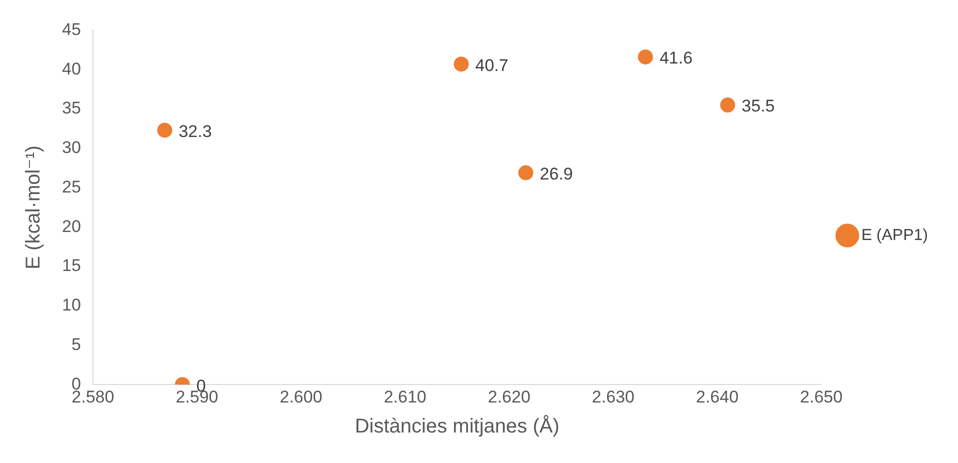 The width and height of the screenshot is (958, 463). I want to click on data-label: 41.6, so click(676, 58).